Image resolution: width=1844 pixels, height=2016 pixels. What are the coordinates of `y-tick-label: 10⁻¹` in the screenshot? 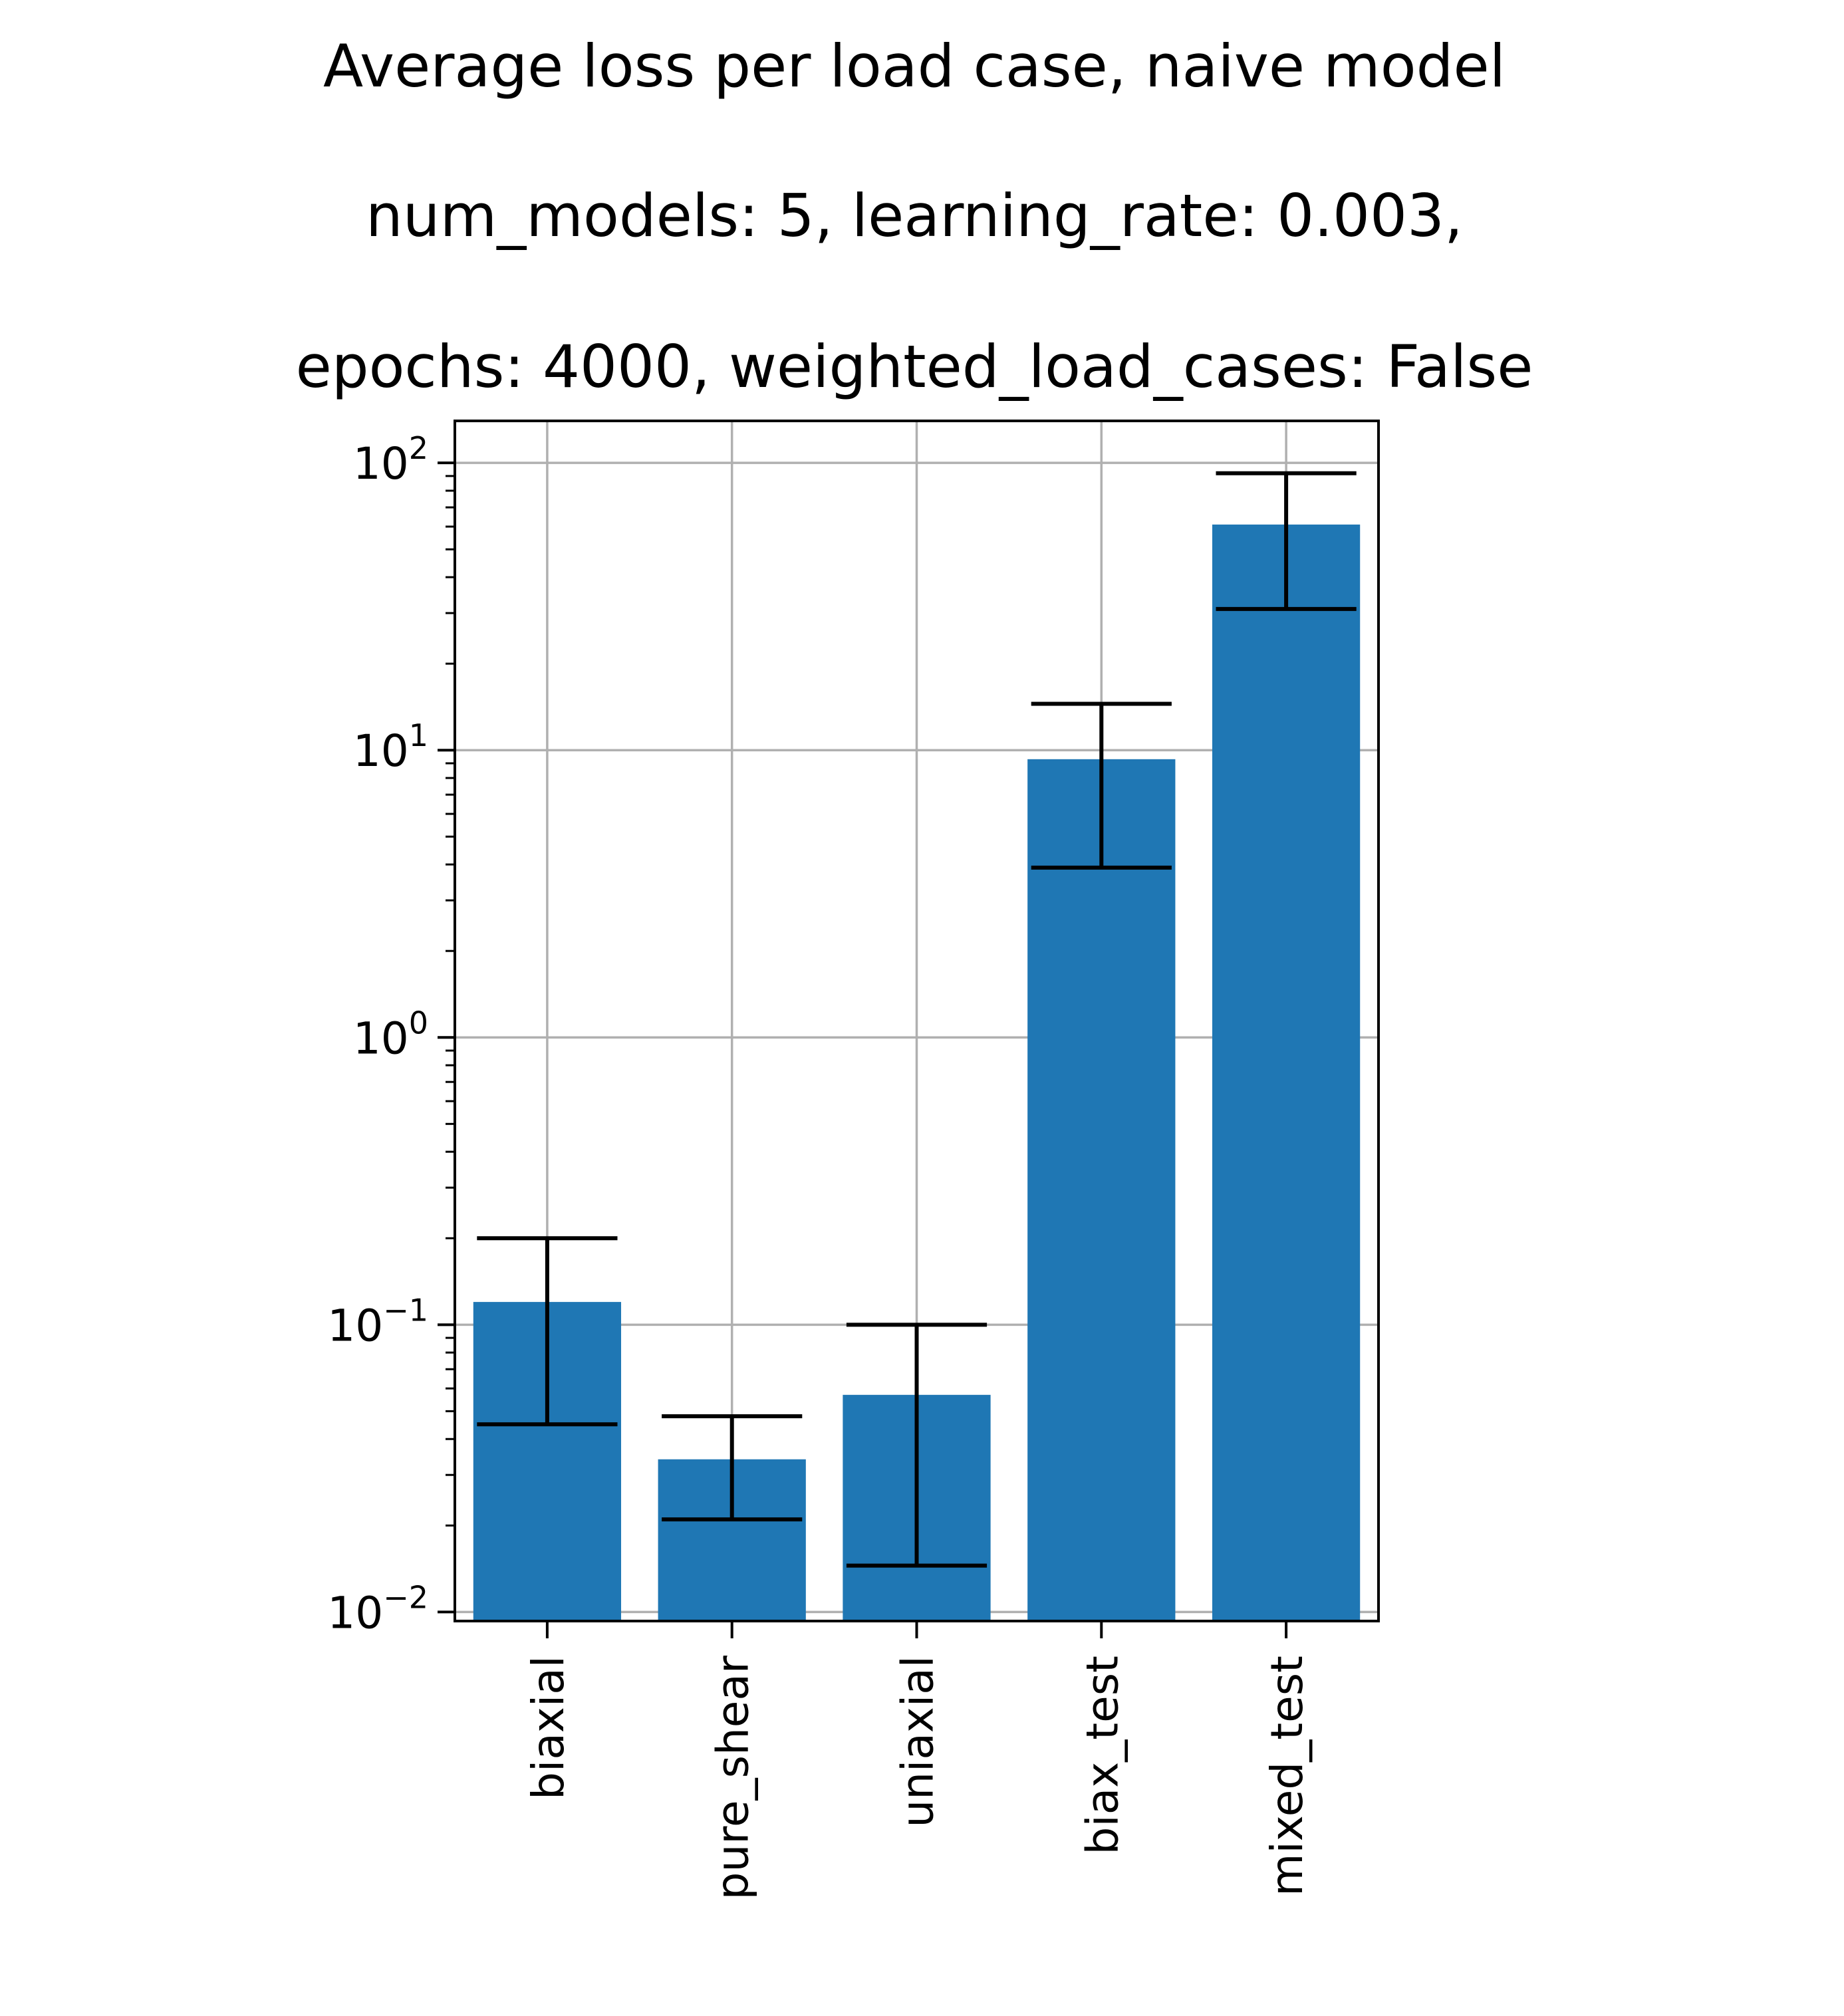 It's located at (377, 1322).